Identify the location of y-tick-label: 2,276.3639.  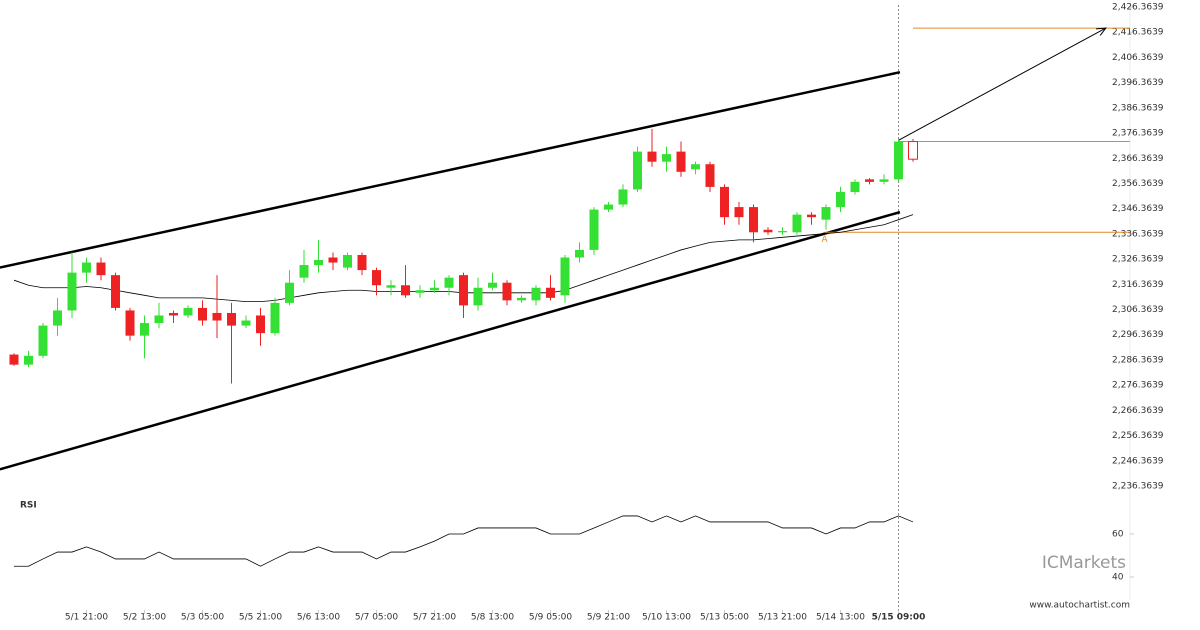
(1138, 386).